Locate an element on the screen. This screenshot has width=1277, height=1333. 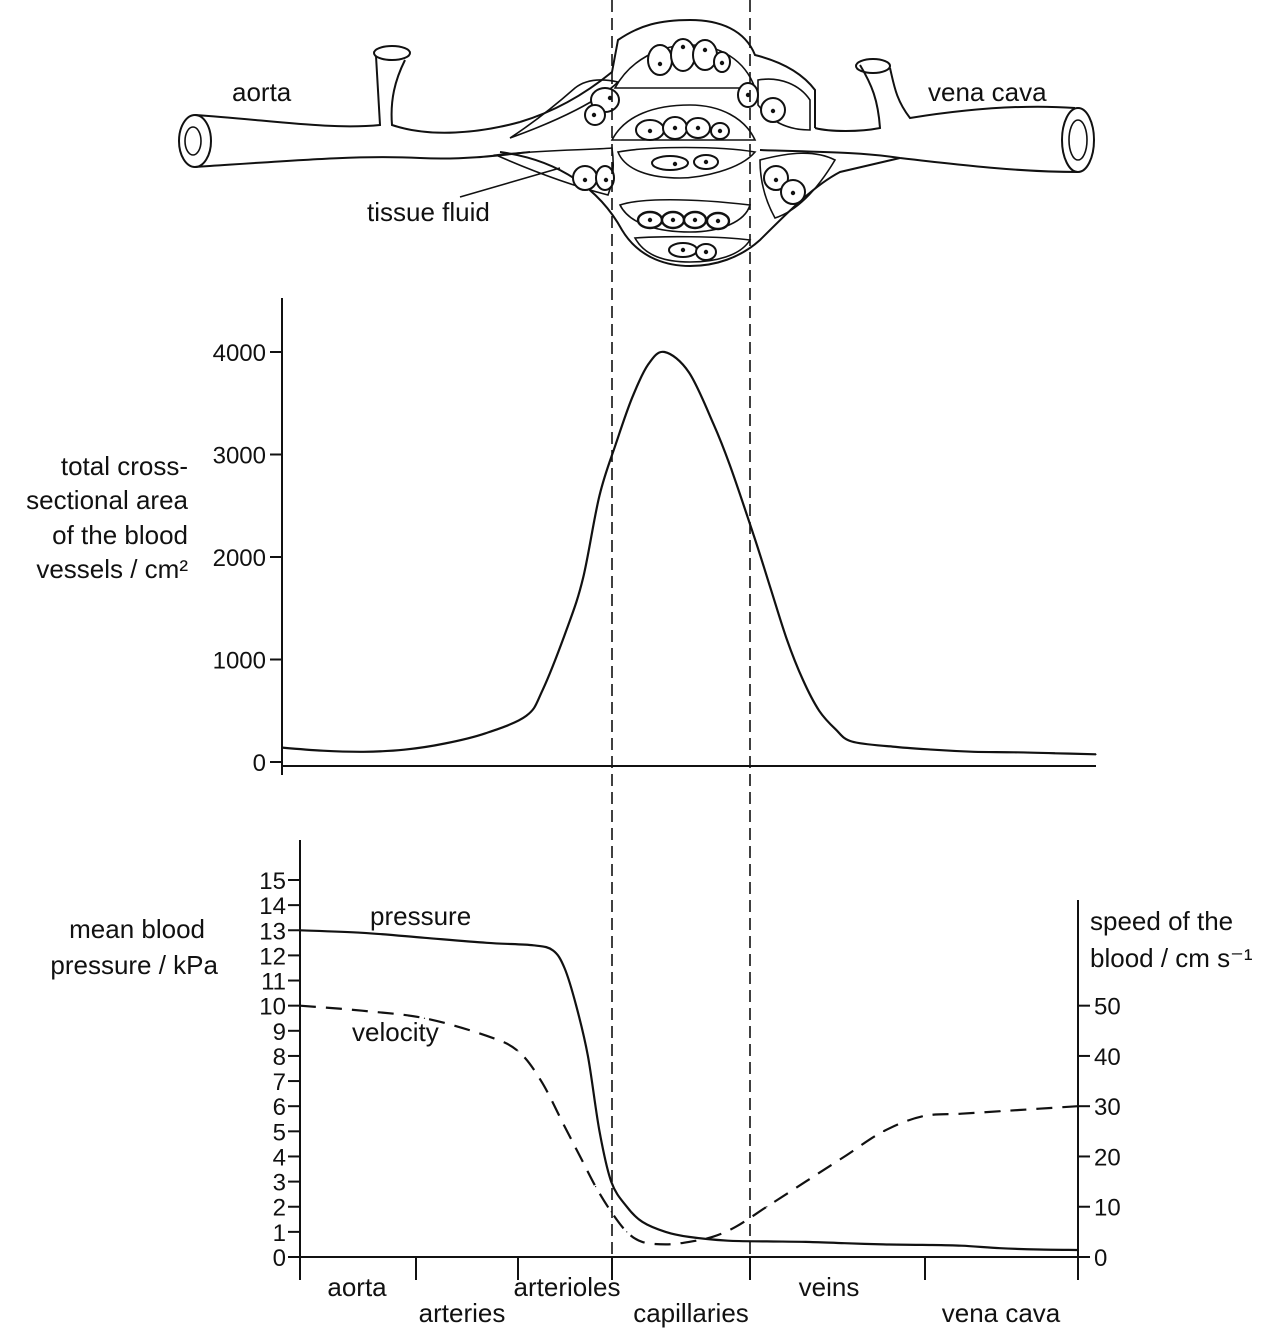
speed-y-ticks: 0 10 20 30 40 50 is located at coordinates (1099, 1133).